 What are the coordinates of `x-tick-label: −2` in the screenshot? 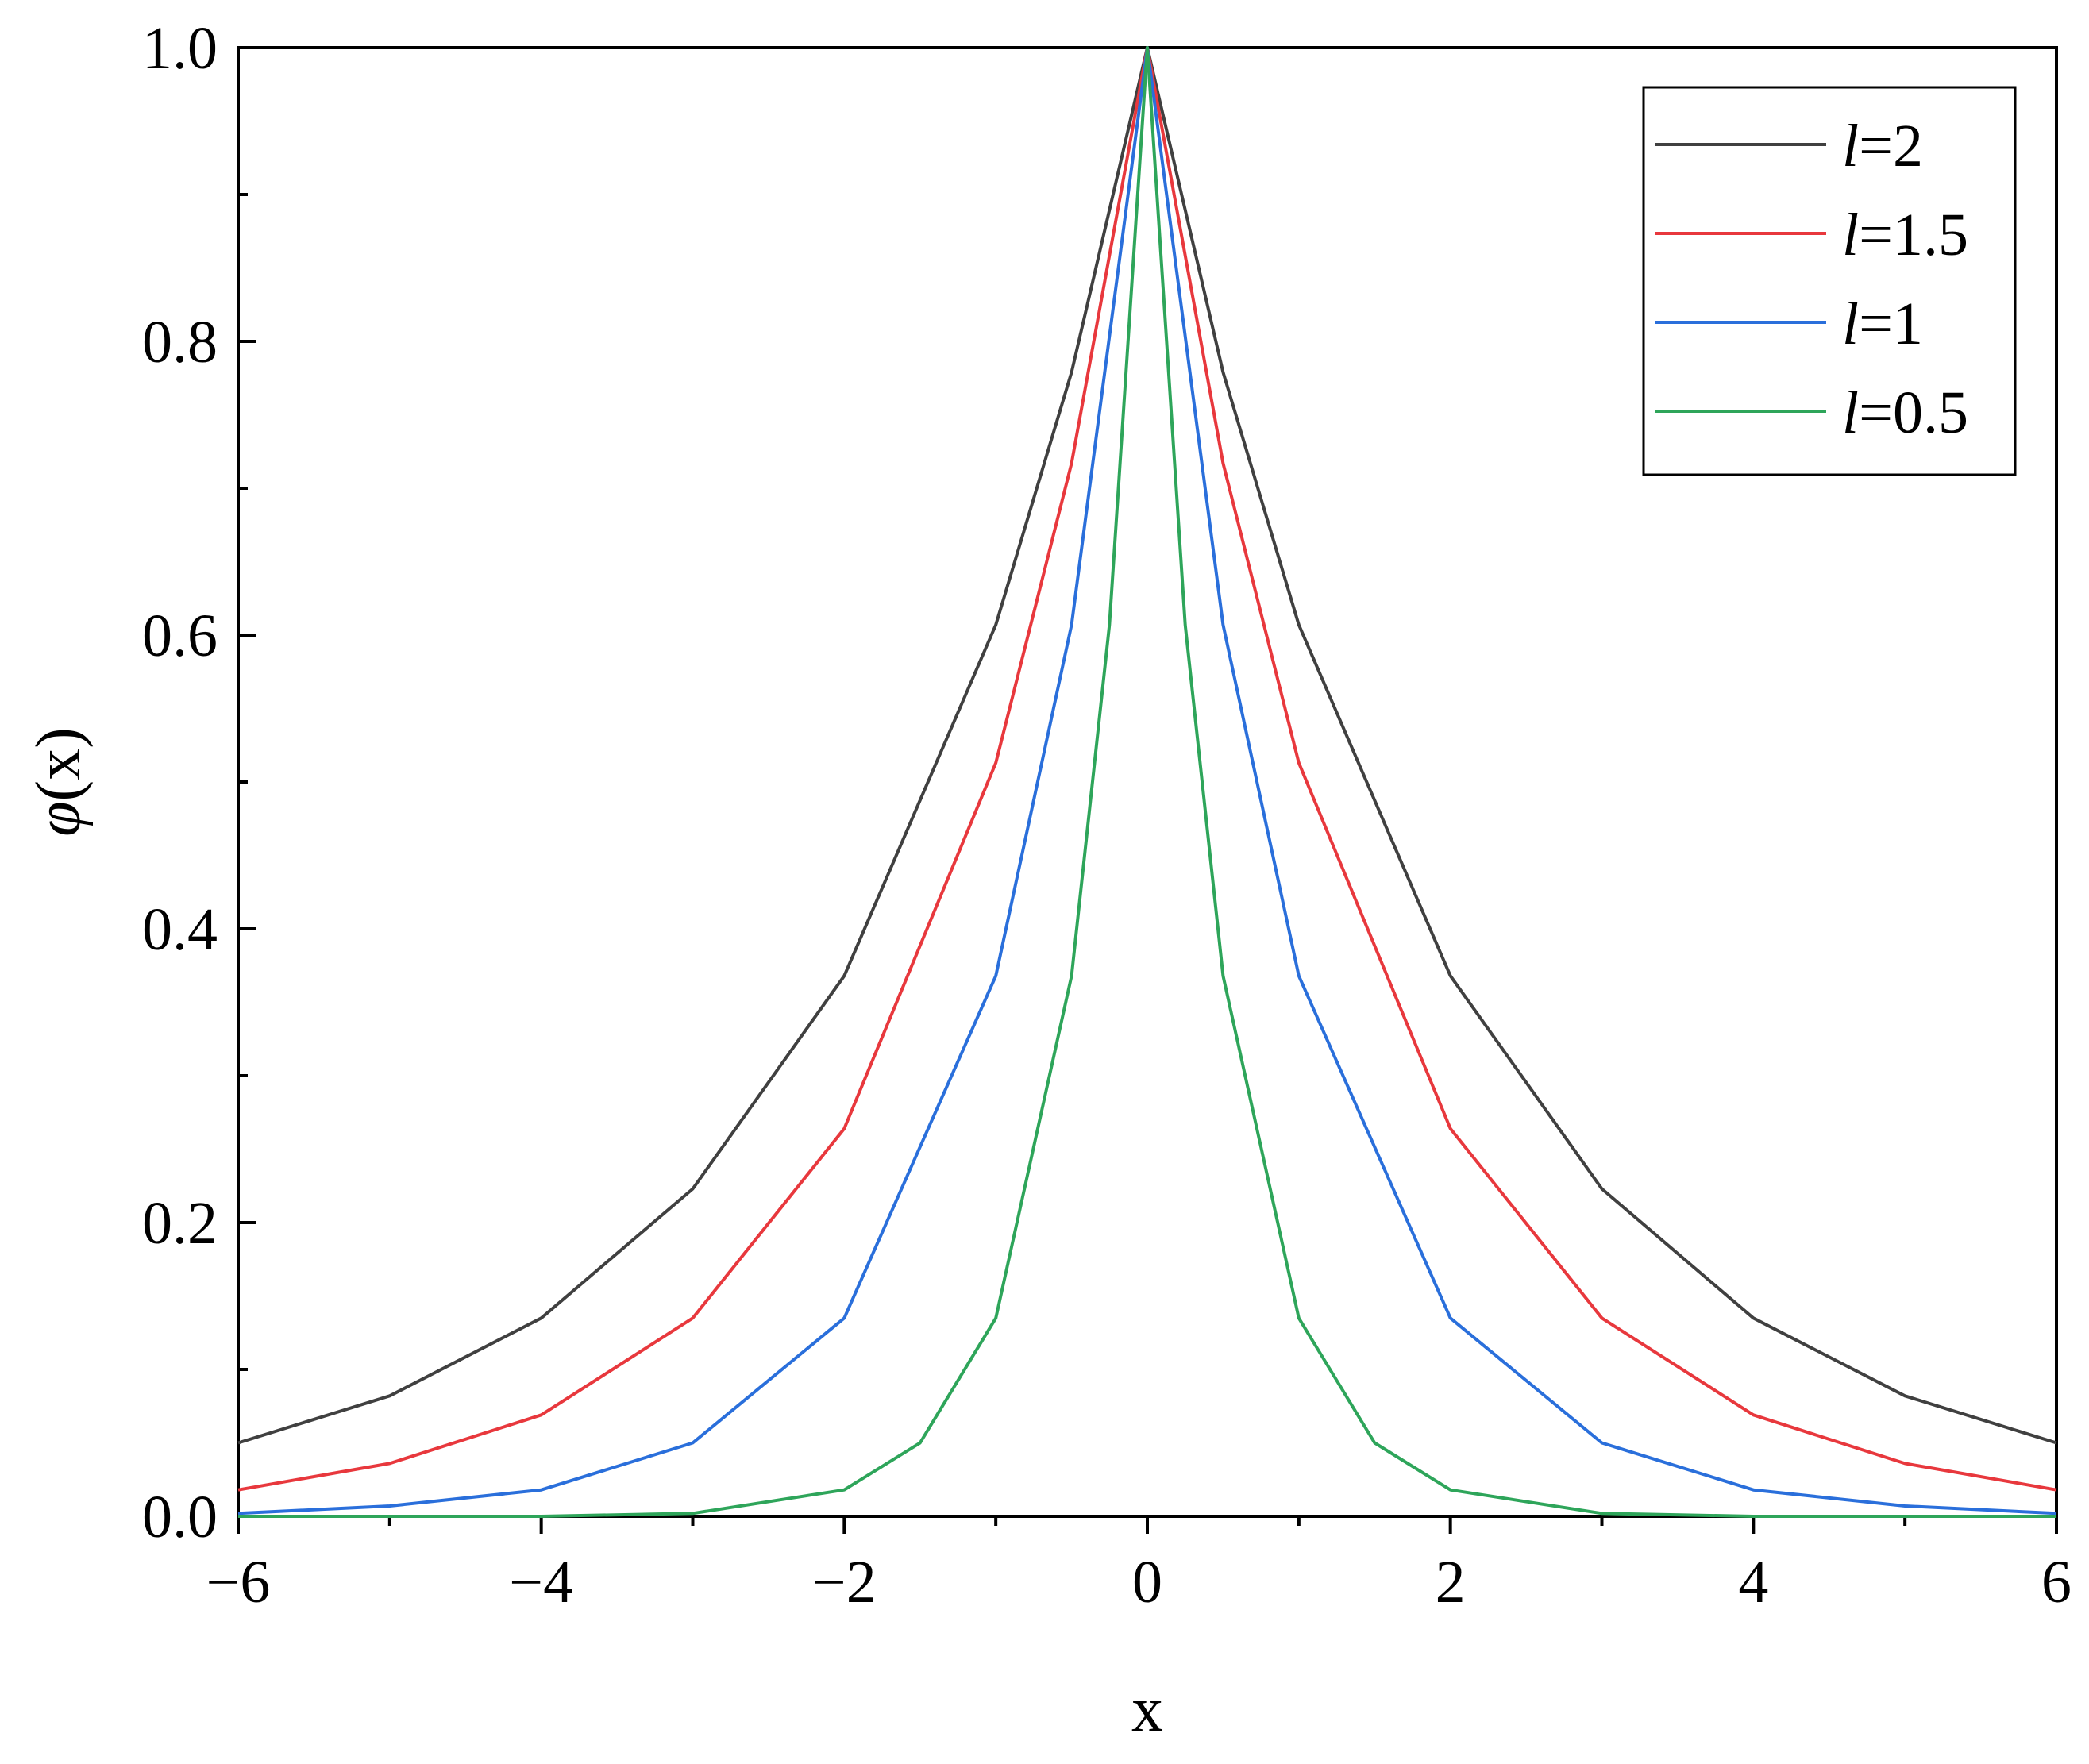 It's located at (844, 1582).